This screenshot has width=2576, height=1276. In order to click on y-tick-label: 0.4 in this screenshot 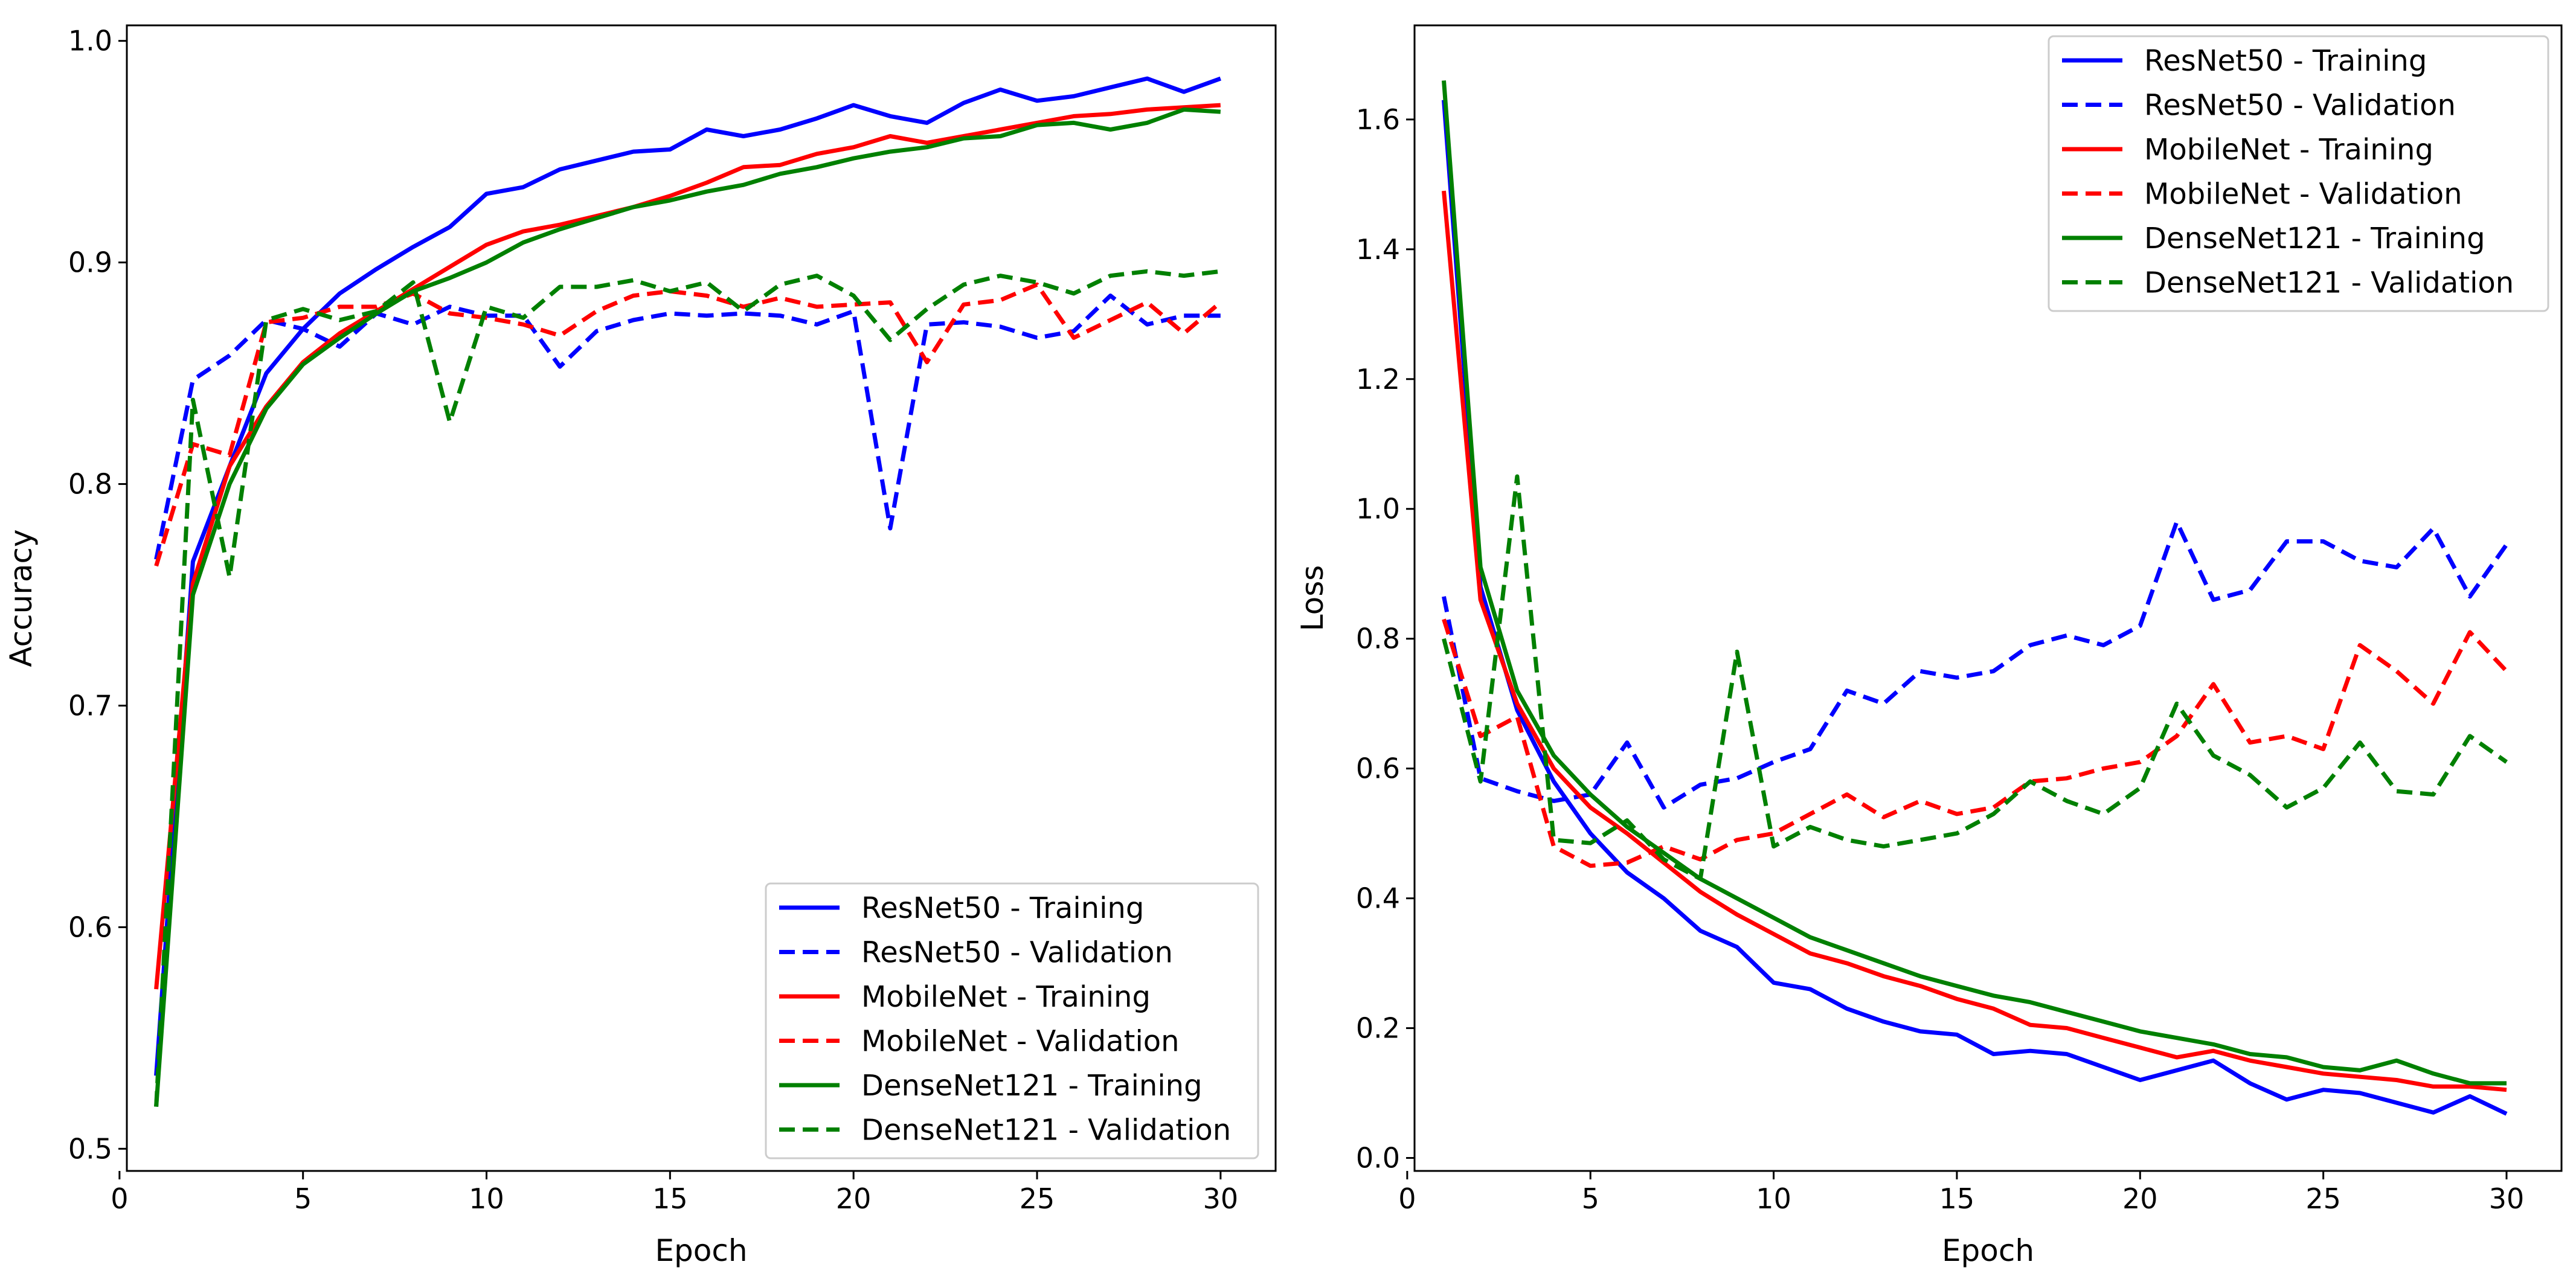, I will do `click(1378, 898)`.